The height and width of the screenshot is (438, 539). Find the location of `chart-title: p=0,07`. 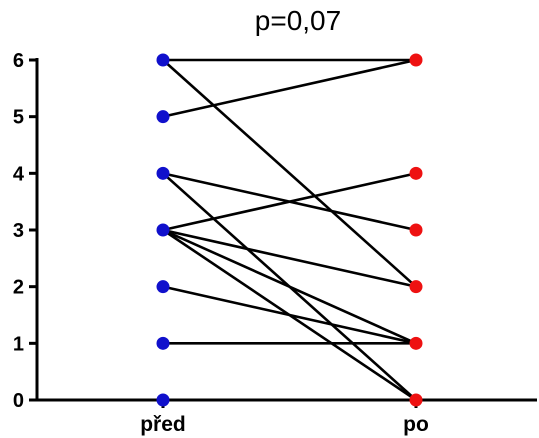

chart-title: p=0,07 is located at coordinates (298, 20).